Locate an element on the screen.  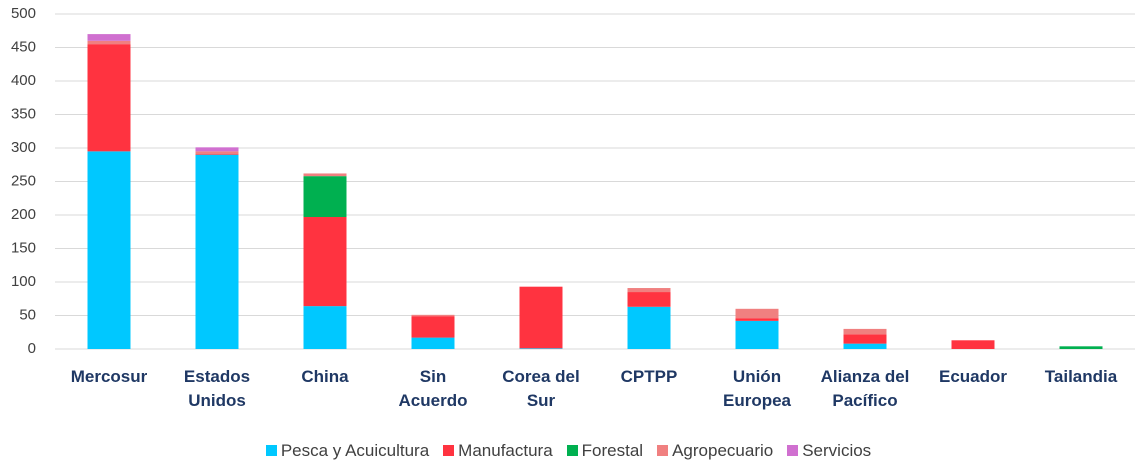
legend-item: Pesca y Acuicultura is located at coordinates (347, 451).